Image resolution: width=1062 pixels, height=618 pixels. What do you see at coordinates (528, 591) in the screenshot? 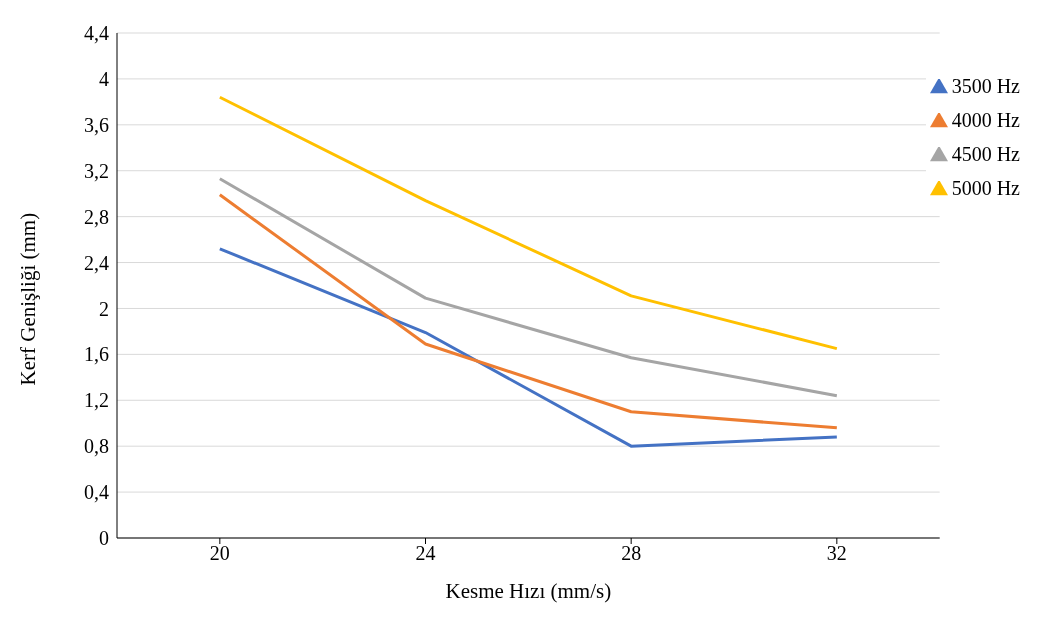
I see `x-axis-title: Kesme Hızı (mm/s)` at bounding box center [528, 591].